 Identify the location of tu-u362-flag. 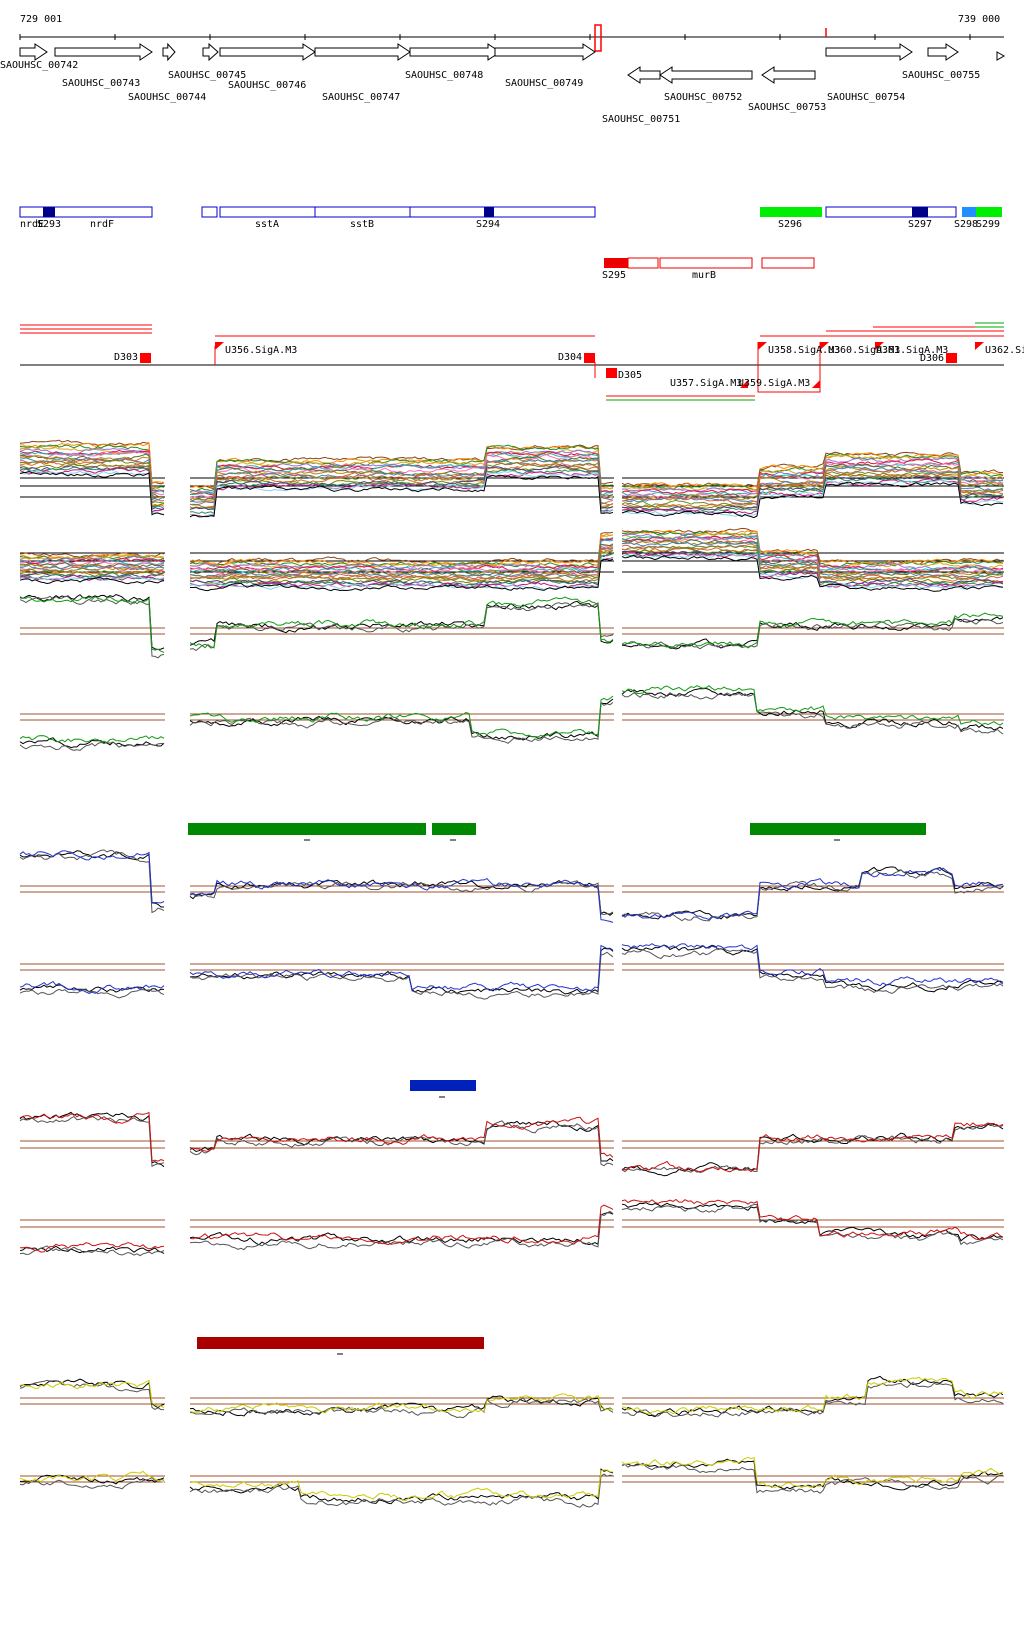
(979, 346).